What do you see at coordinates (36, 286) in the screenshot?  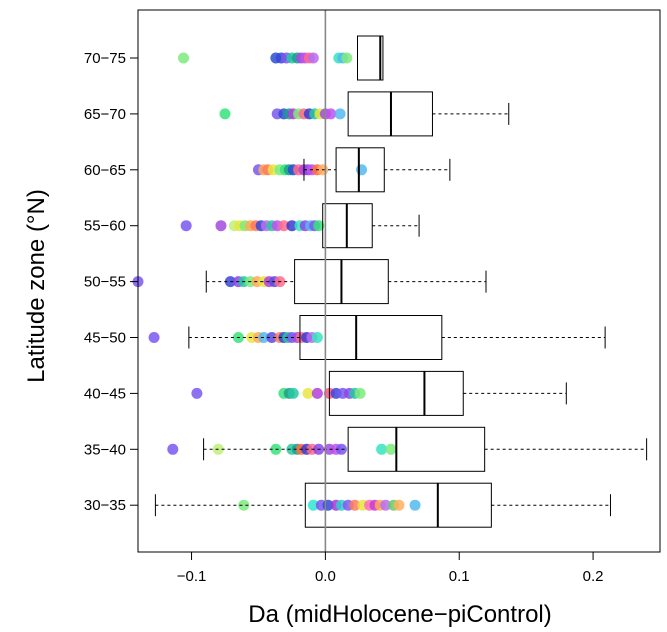 I see `y-axis-title: Latitude zone (°N)` at bounding box center [36, 286].